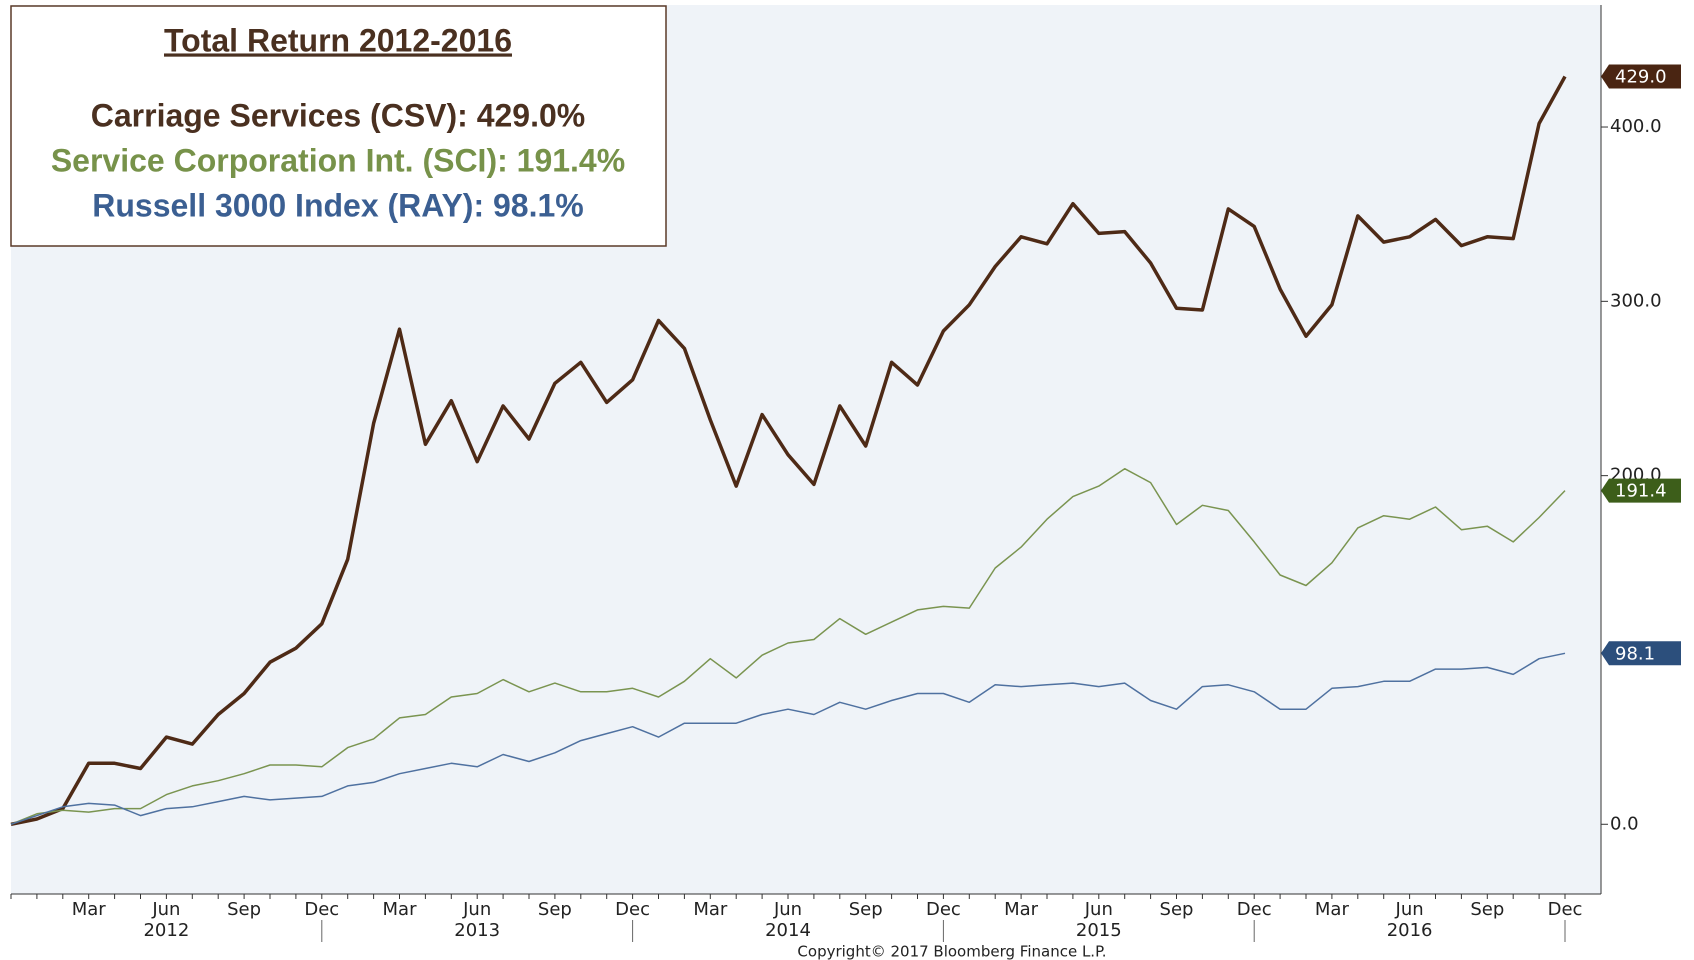 This screenshot has height=960, width=1694. I want to click on footnote: Copyright© 2017 Bloomberg Finance L.P., so click(951, 951).